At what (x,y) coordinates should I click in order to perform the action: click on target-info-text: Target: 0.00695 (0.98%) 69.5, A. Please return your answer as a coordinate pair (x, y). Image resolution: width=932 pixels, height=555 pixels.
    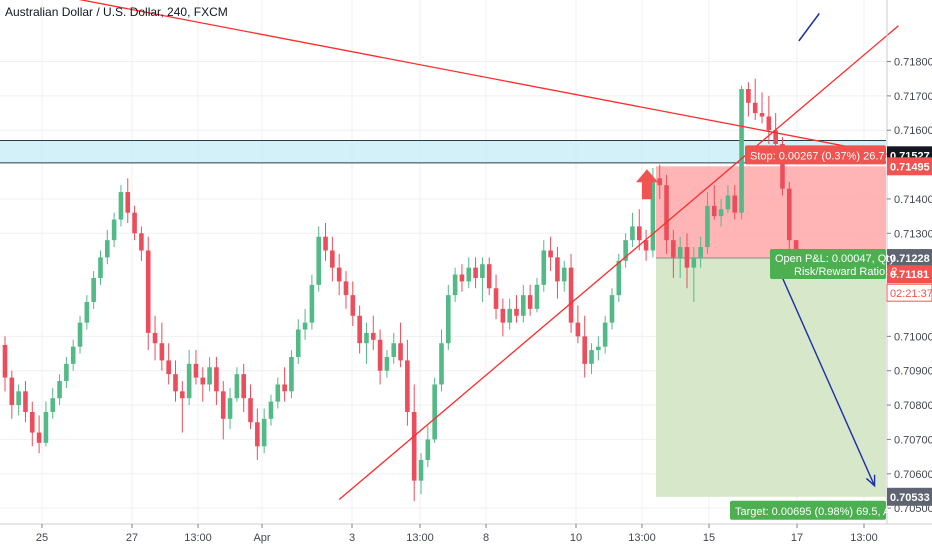
    Looking at the image, I should click on (813, 512).